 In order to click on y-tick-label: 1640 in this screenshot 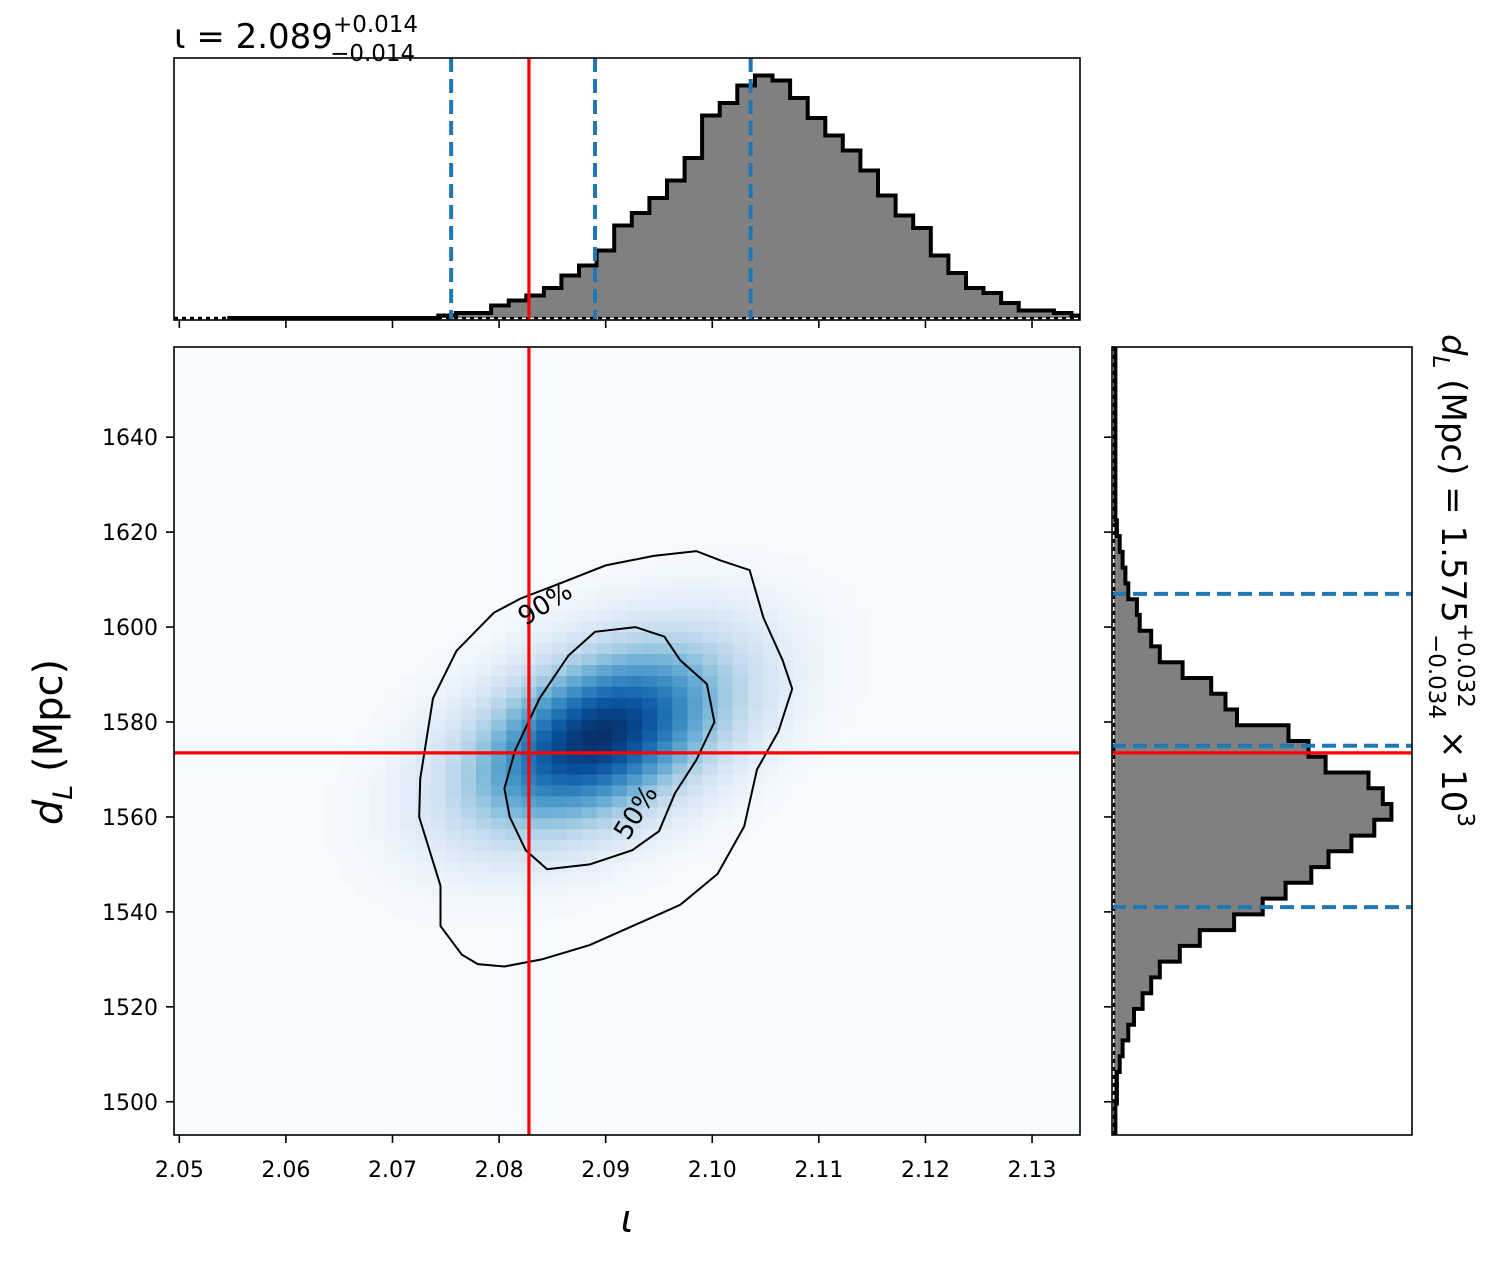, I will do `click(130, 438)`.